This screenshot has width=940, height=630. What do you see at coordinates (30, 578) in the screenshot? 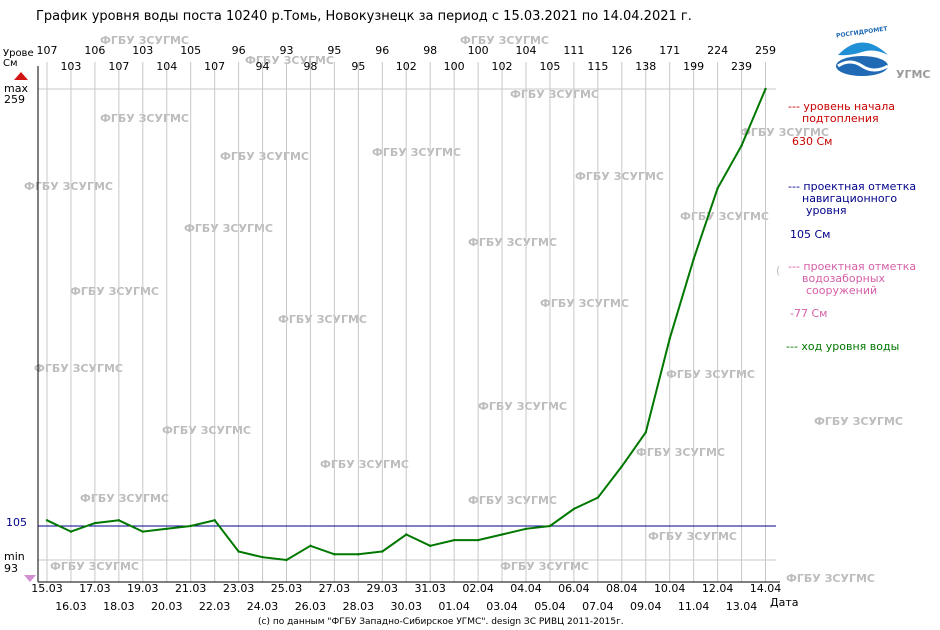
I see `min-marker-icon` at bounding box center [30, 578].